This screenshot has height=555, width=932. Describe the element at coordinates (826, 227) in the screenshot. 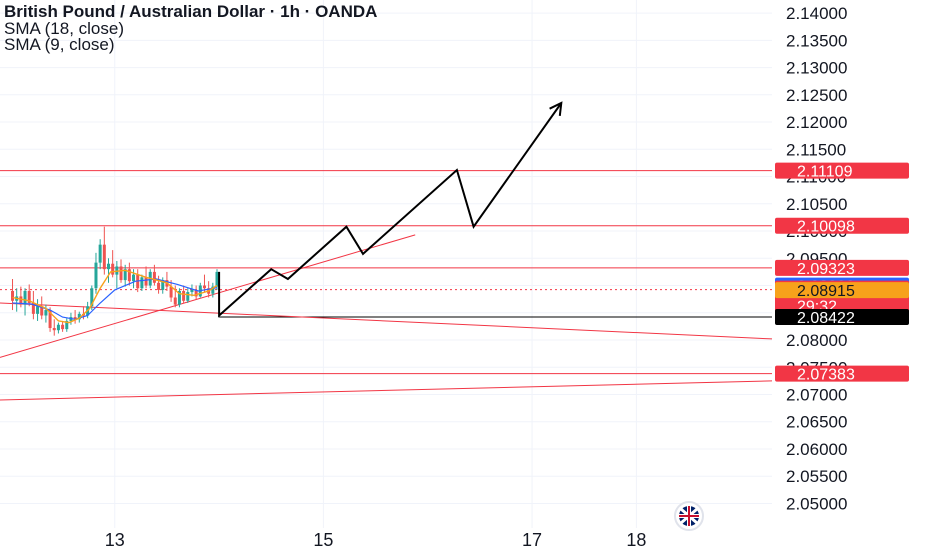

I see `price-badge-text: 2.10098` at that location.